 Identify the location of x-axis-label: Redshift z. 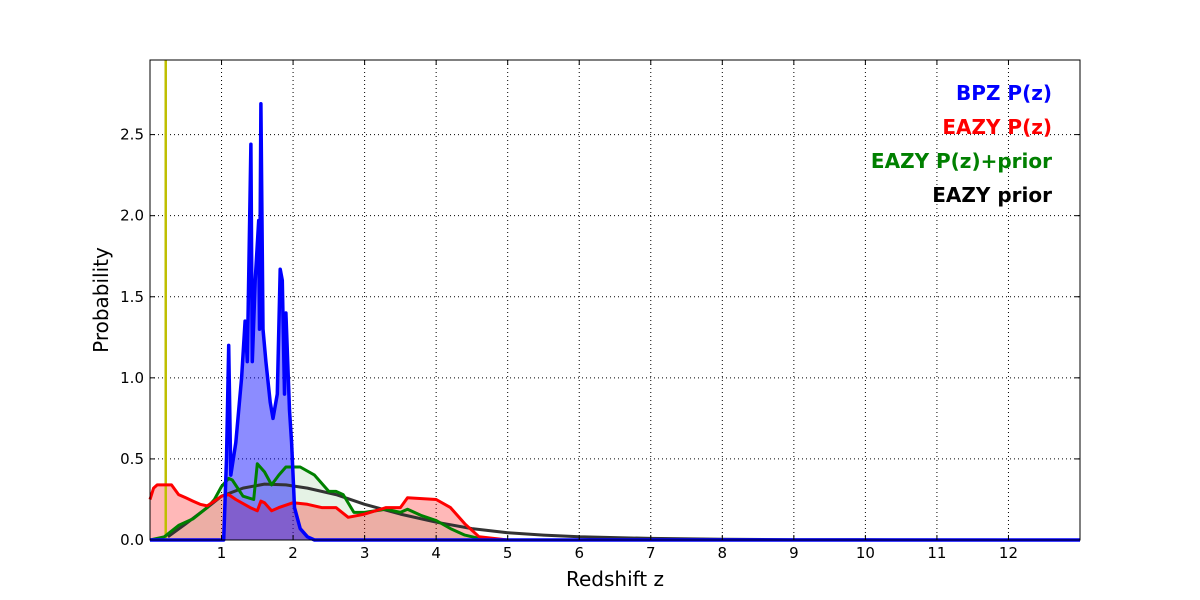
(615, 579).